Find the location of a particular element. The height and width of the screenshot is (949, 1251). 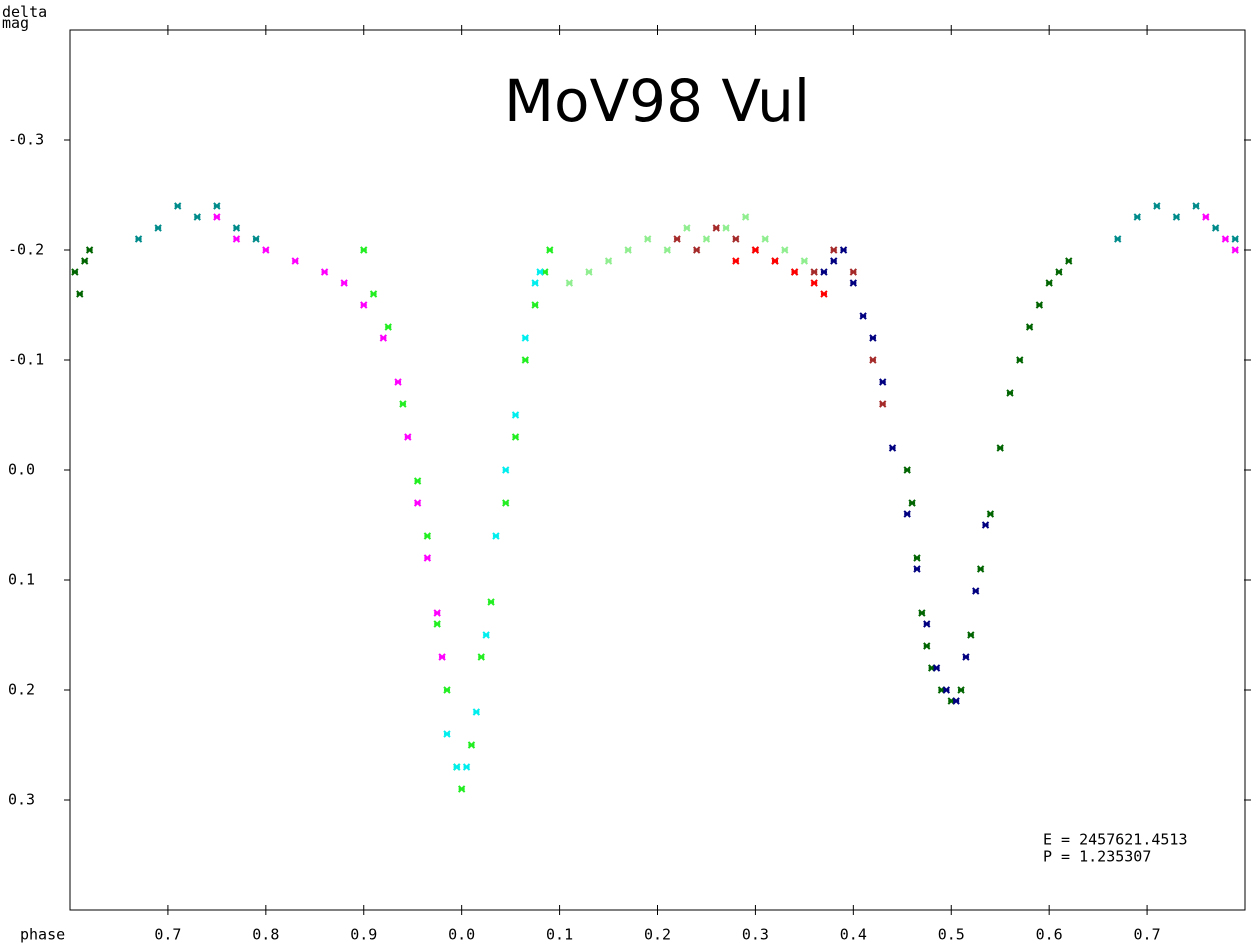

x-tick-label: 0.5 is located at coordinates (951, 935).